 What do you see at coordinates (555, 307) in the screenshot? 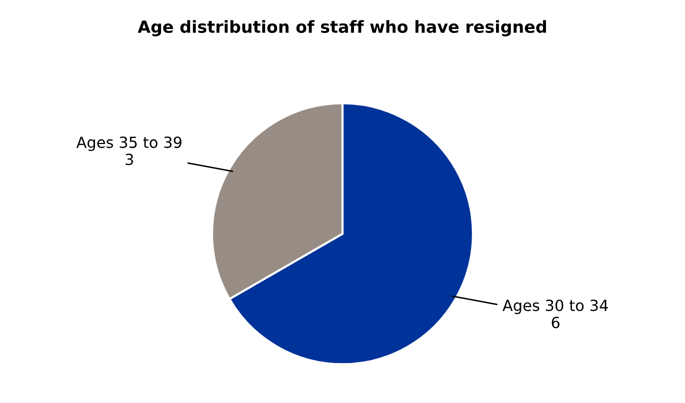
I see `slice-label: Ages 30 to 34` at bounding box center [555, 307].